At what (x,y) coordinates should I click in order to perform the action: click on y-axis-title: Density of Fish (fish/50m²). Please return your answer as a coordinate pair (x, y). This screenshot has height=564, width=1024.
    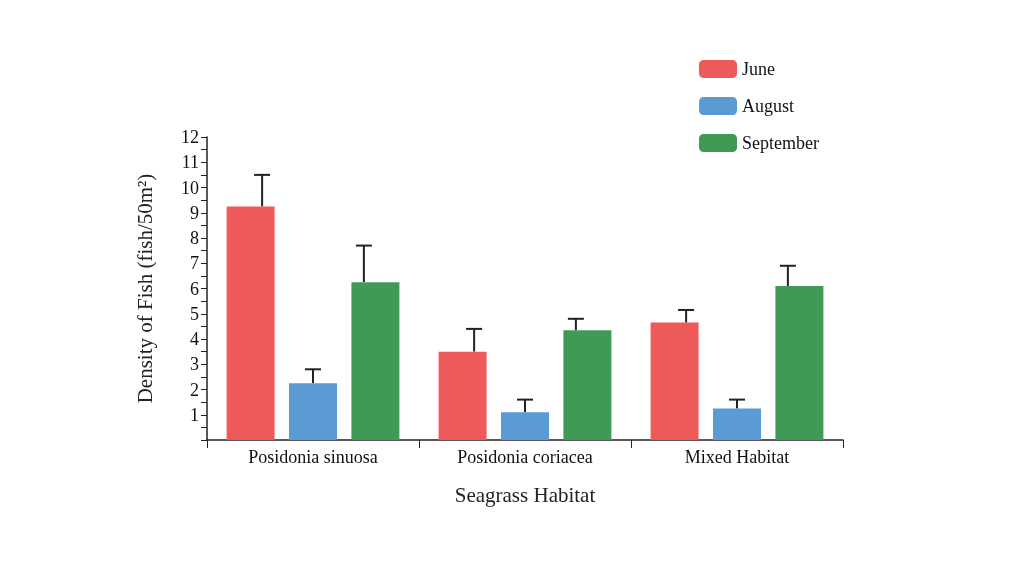
    Looking at the image, I should click on (144, 288).